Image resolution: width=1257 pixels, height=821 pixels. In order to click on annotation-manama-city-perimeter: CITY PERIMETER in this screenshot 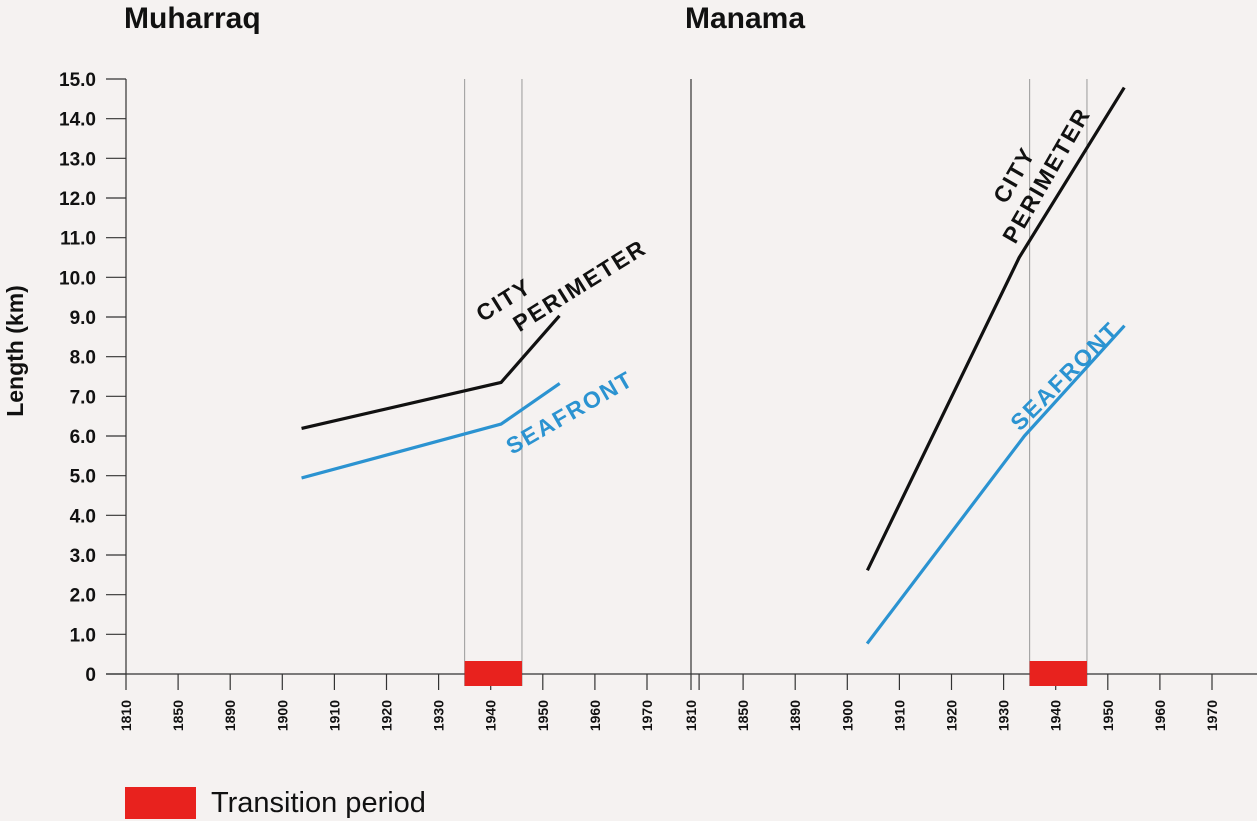, I will do `click(1042, 175)`.